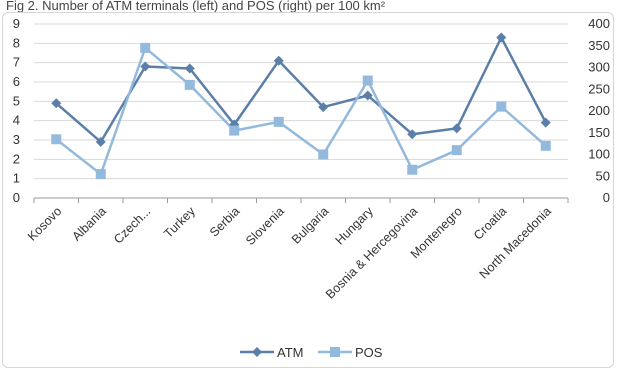 The width and height of the screenshot is (617, 372). What do you see at coordinates (599, 23) in the screenshot?
I see `y-right-tick-label: 400` at bounding box center [599, 23].